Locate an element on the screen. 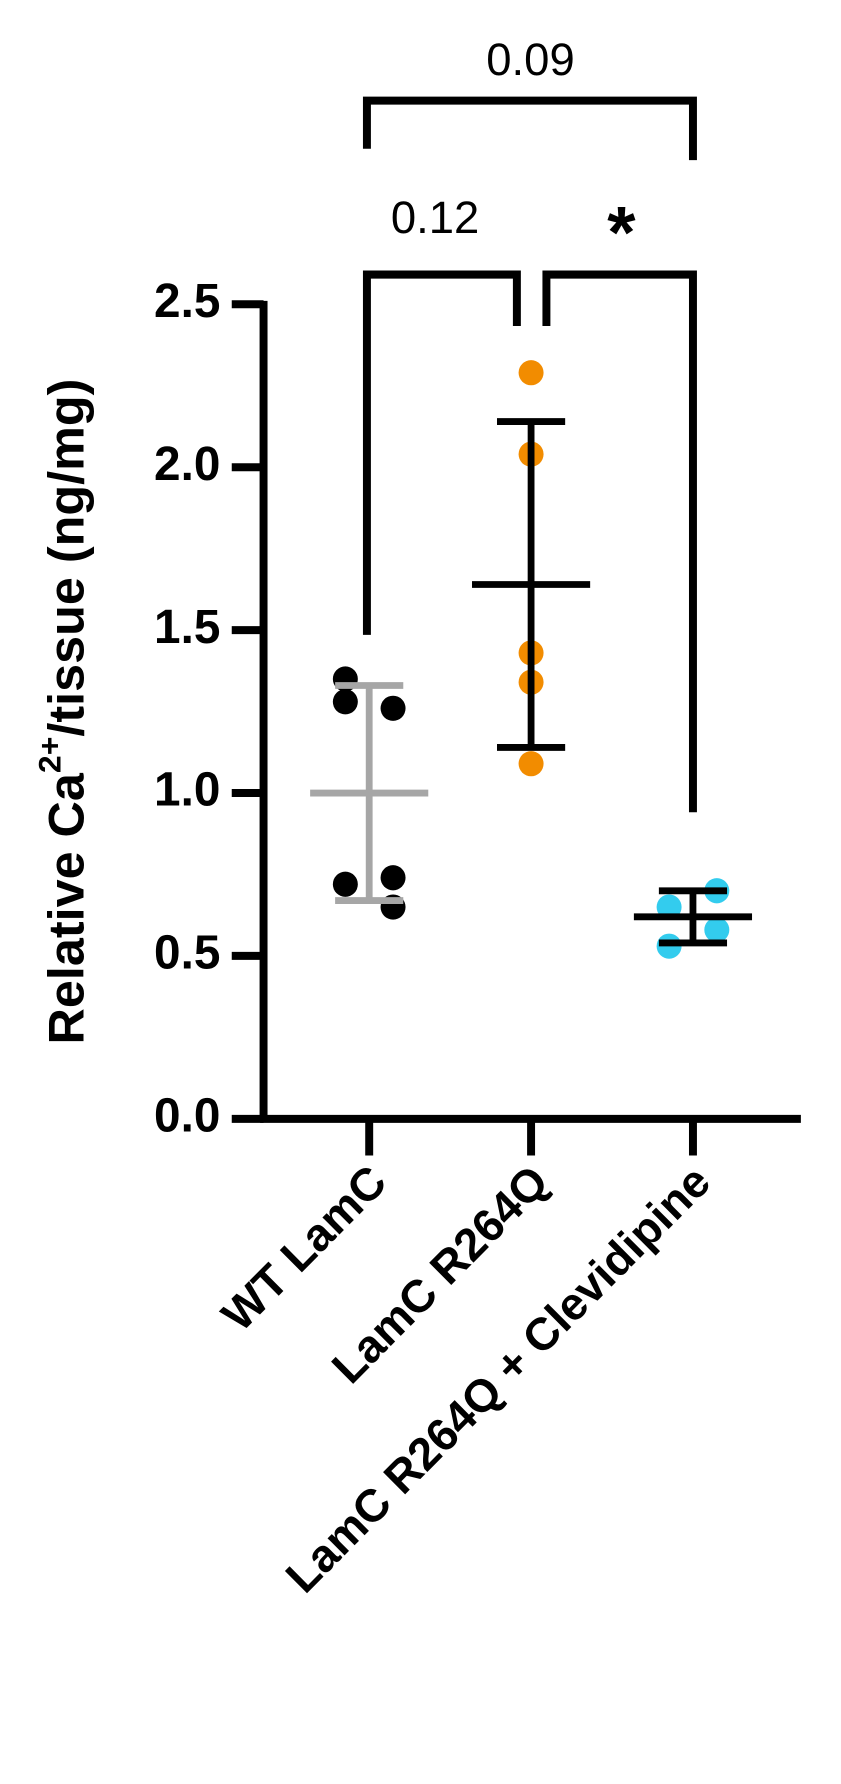 The width and height of the screenshot is (841, 1784). y-tick-label: 1.5 is located at coordinates (187, 627).